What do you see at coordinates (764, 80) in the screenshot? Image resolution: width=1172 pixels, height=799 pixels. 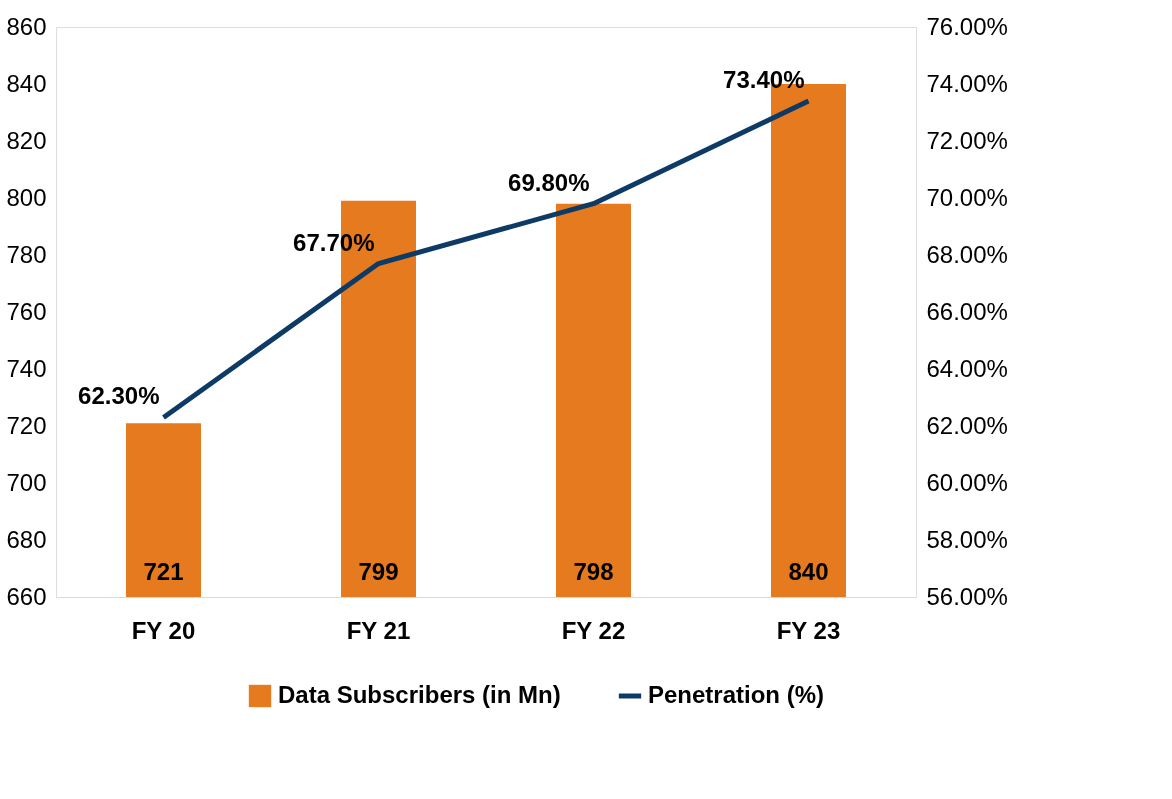 I see `data-label: 73.40%` at bounding box center [764, 80].